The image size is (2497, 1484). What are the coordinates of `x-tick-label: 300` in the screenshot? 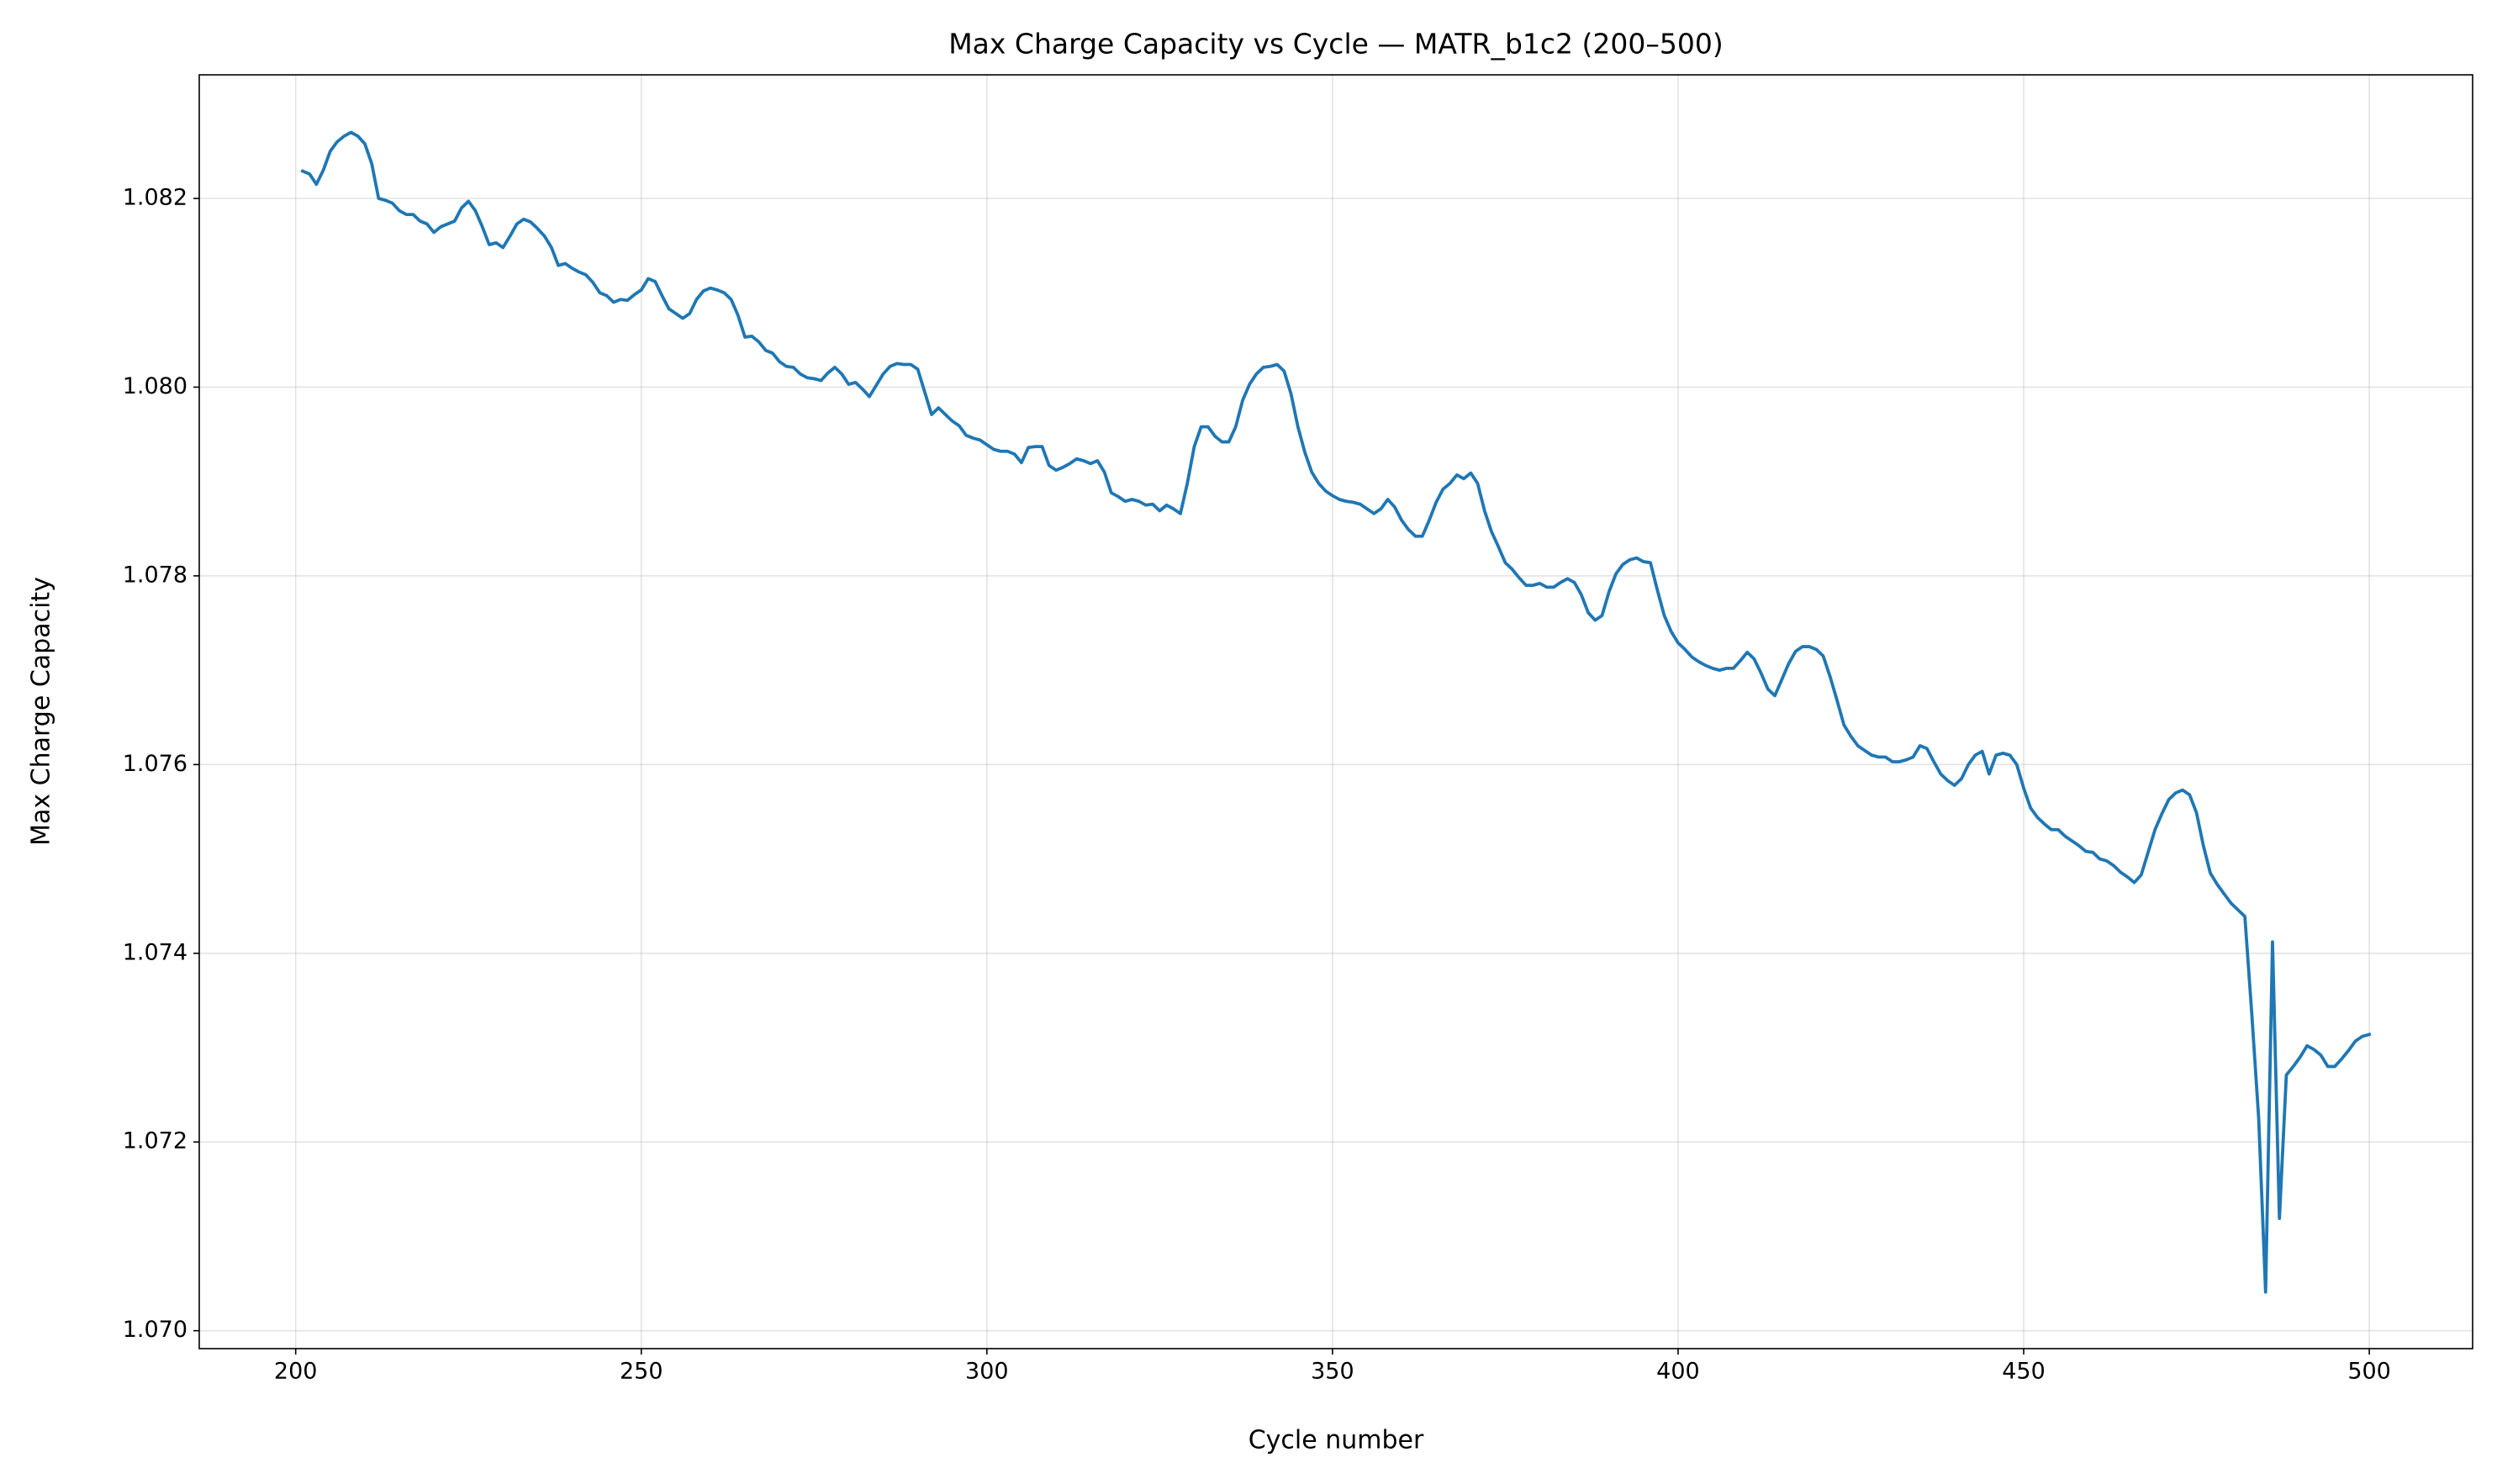 It's located at (987, 1372).